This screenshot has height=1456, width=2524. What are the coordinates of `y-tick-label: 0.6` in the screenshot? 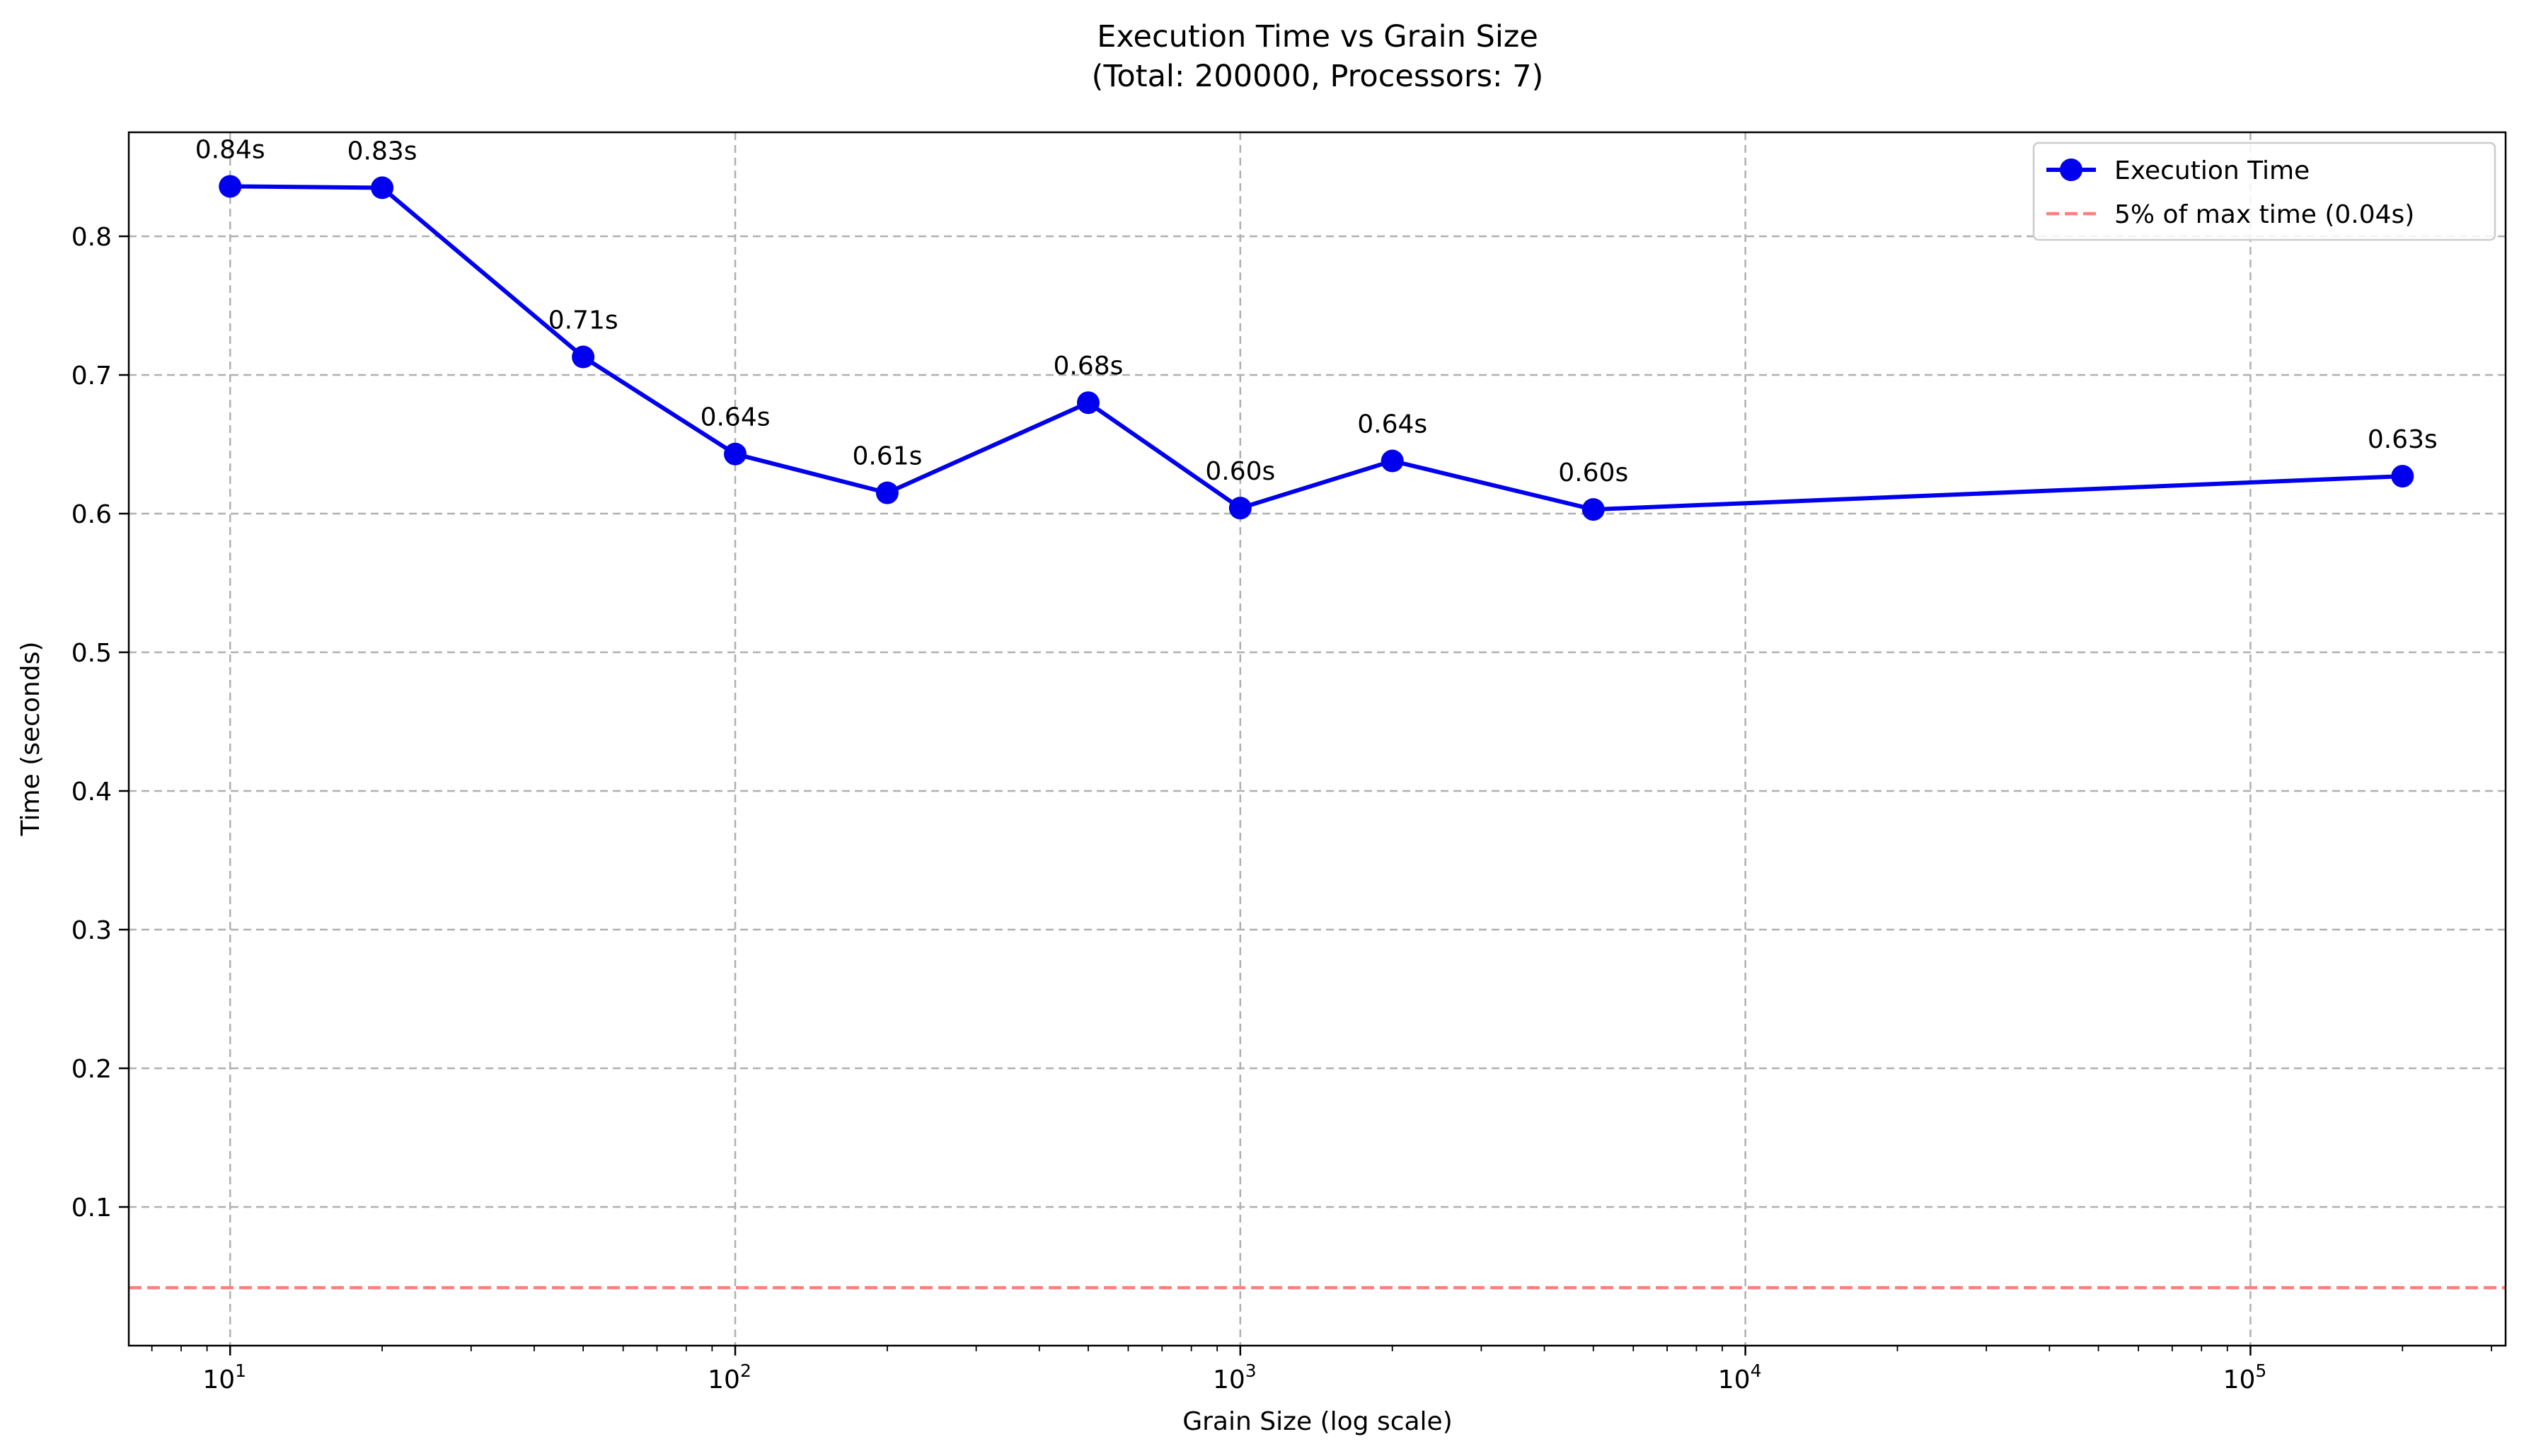 It's located at (92, 514).